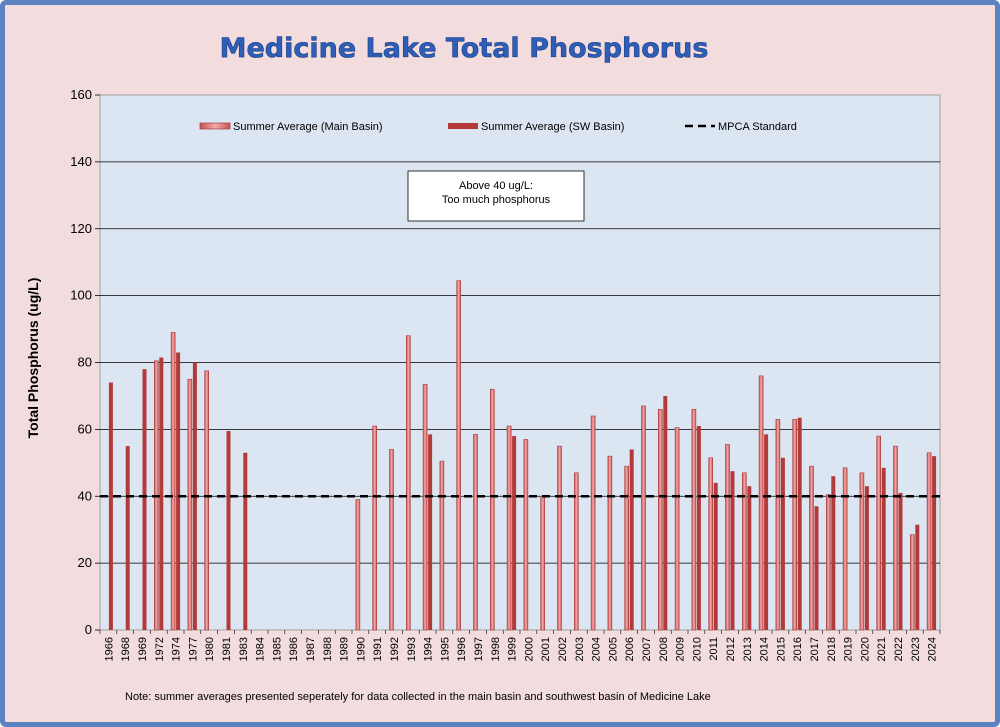  What do you see at coordinates (227, 649) in the screenshot?
I see `x-tick-label-1981: 1981` at bounding box center [227, 649].